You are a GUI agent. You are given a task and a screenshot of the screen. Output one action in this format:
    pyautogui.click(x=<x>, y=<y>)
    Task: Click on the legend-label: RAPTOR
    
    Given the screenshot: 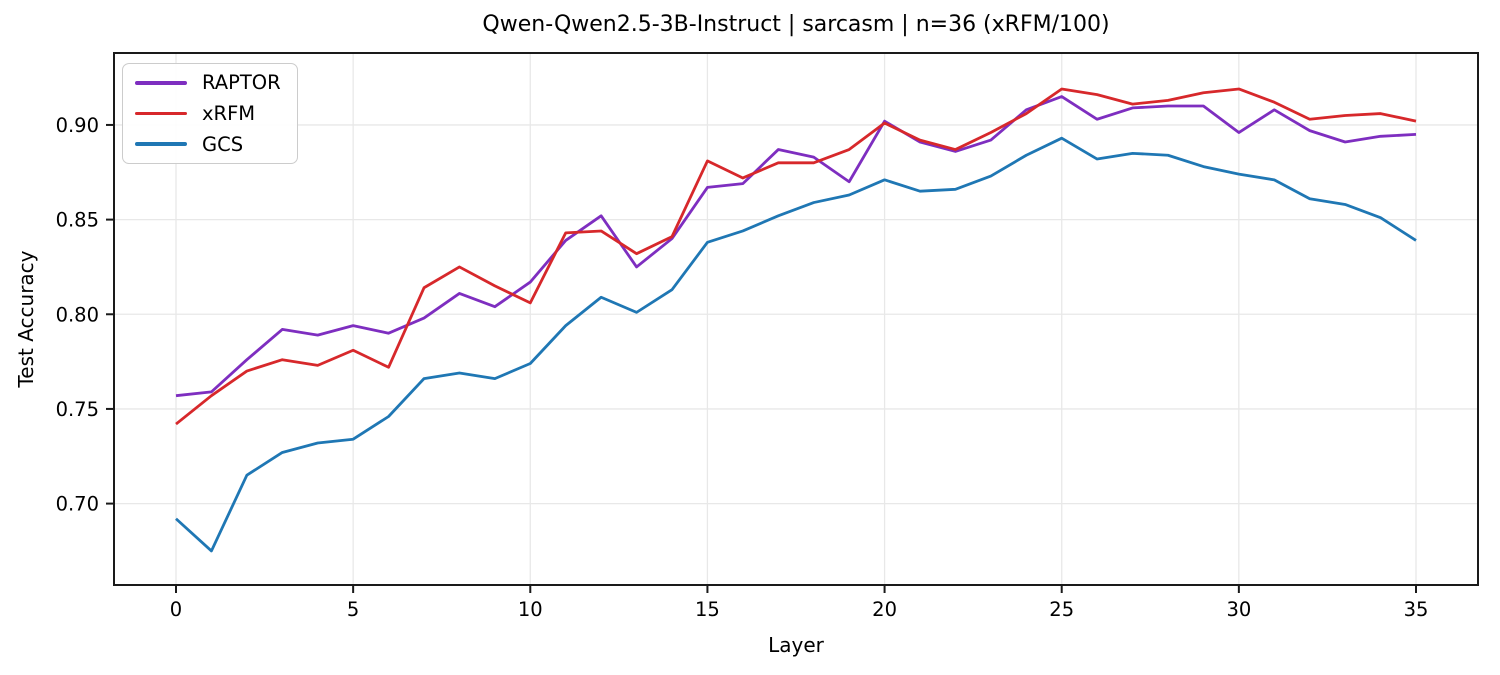 What is the action you would take?
    pyautogui.click(x=241, y=82)
    